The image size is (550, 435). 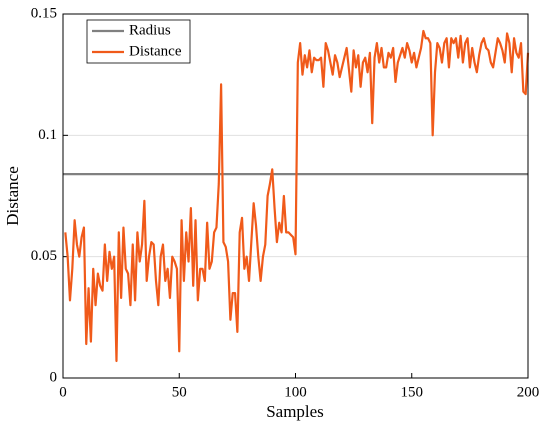 What do you see at coordinates (44, 13) in the screenshot?
I see `y-tick-label: 0.15` at bounding box center [44, 13].